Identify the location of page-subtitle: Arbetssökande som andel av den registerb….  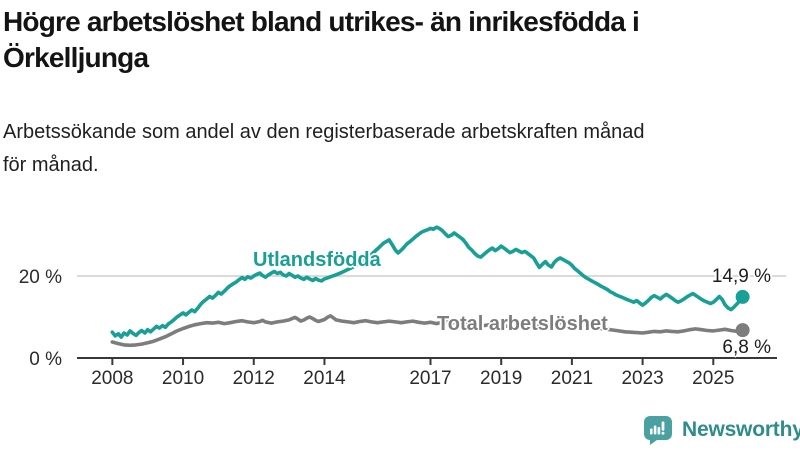
(324, 148).